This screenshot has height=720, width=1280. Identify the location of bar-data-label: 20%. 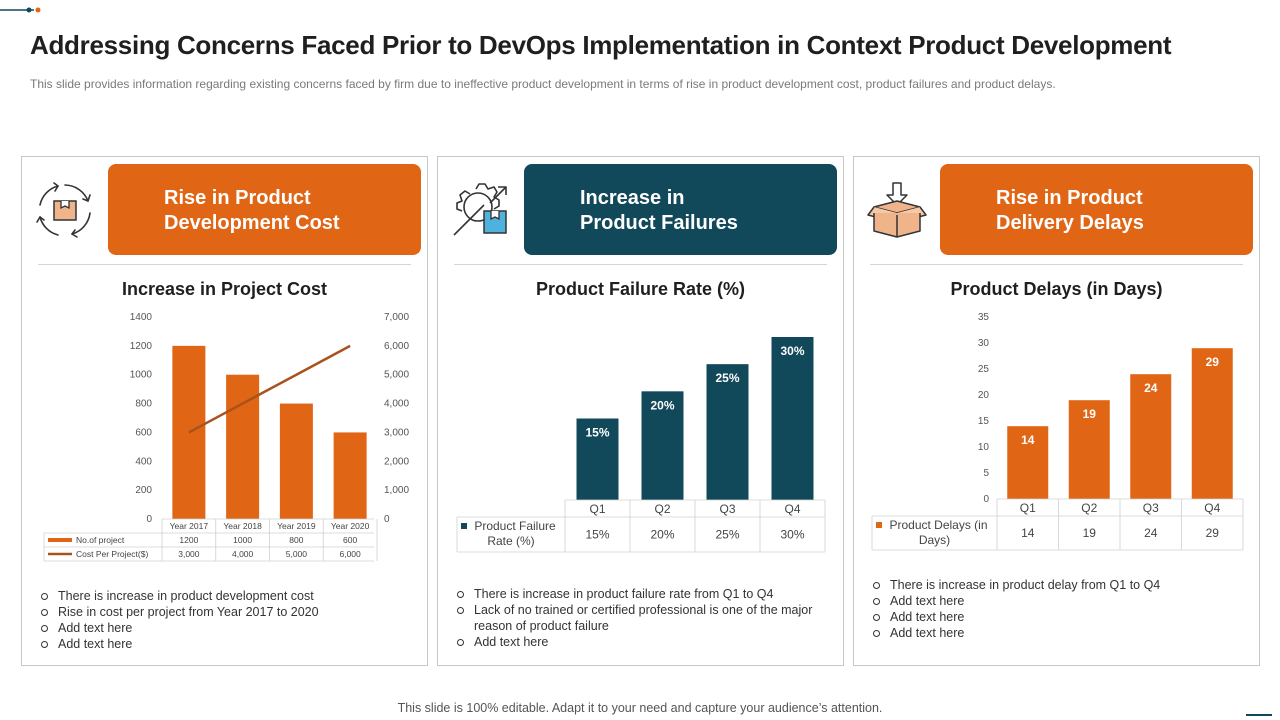
(662, 405).